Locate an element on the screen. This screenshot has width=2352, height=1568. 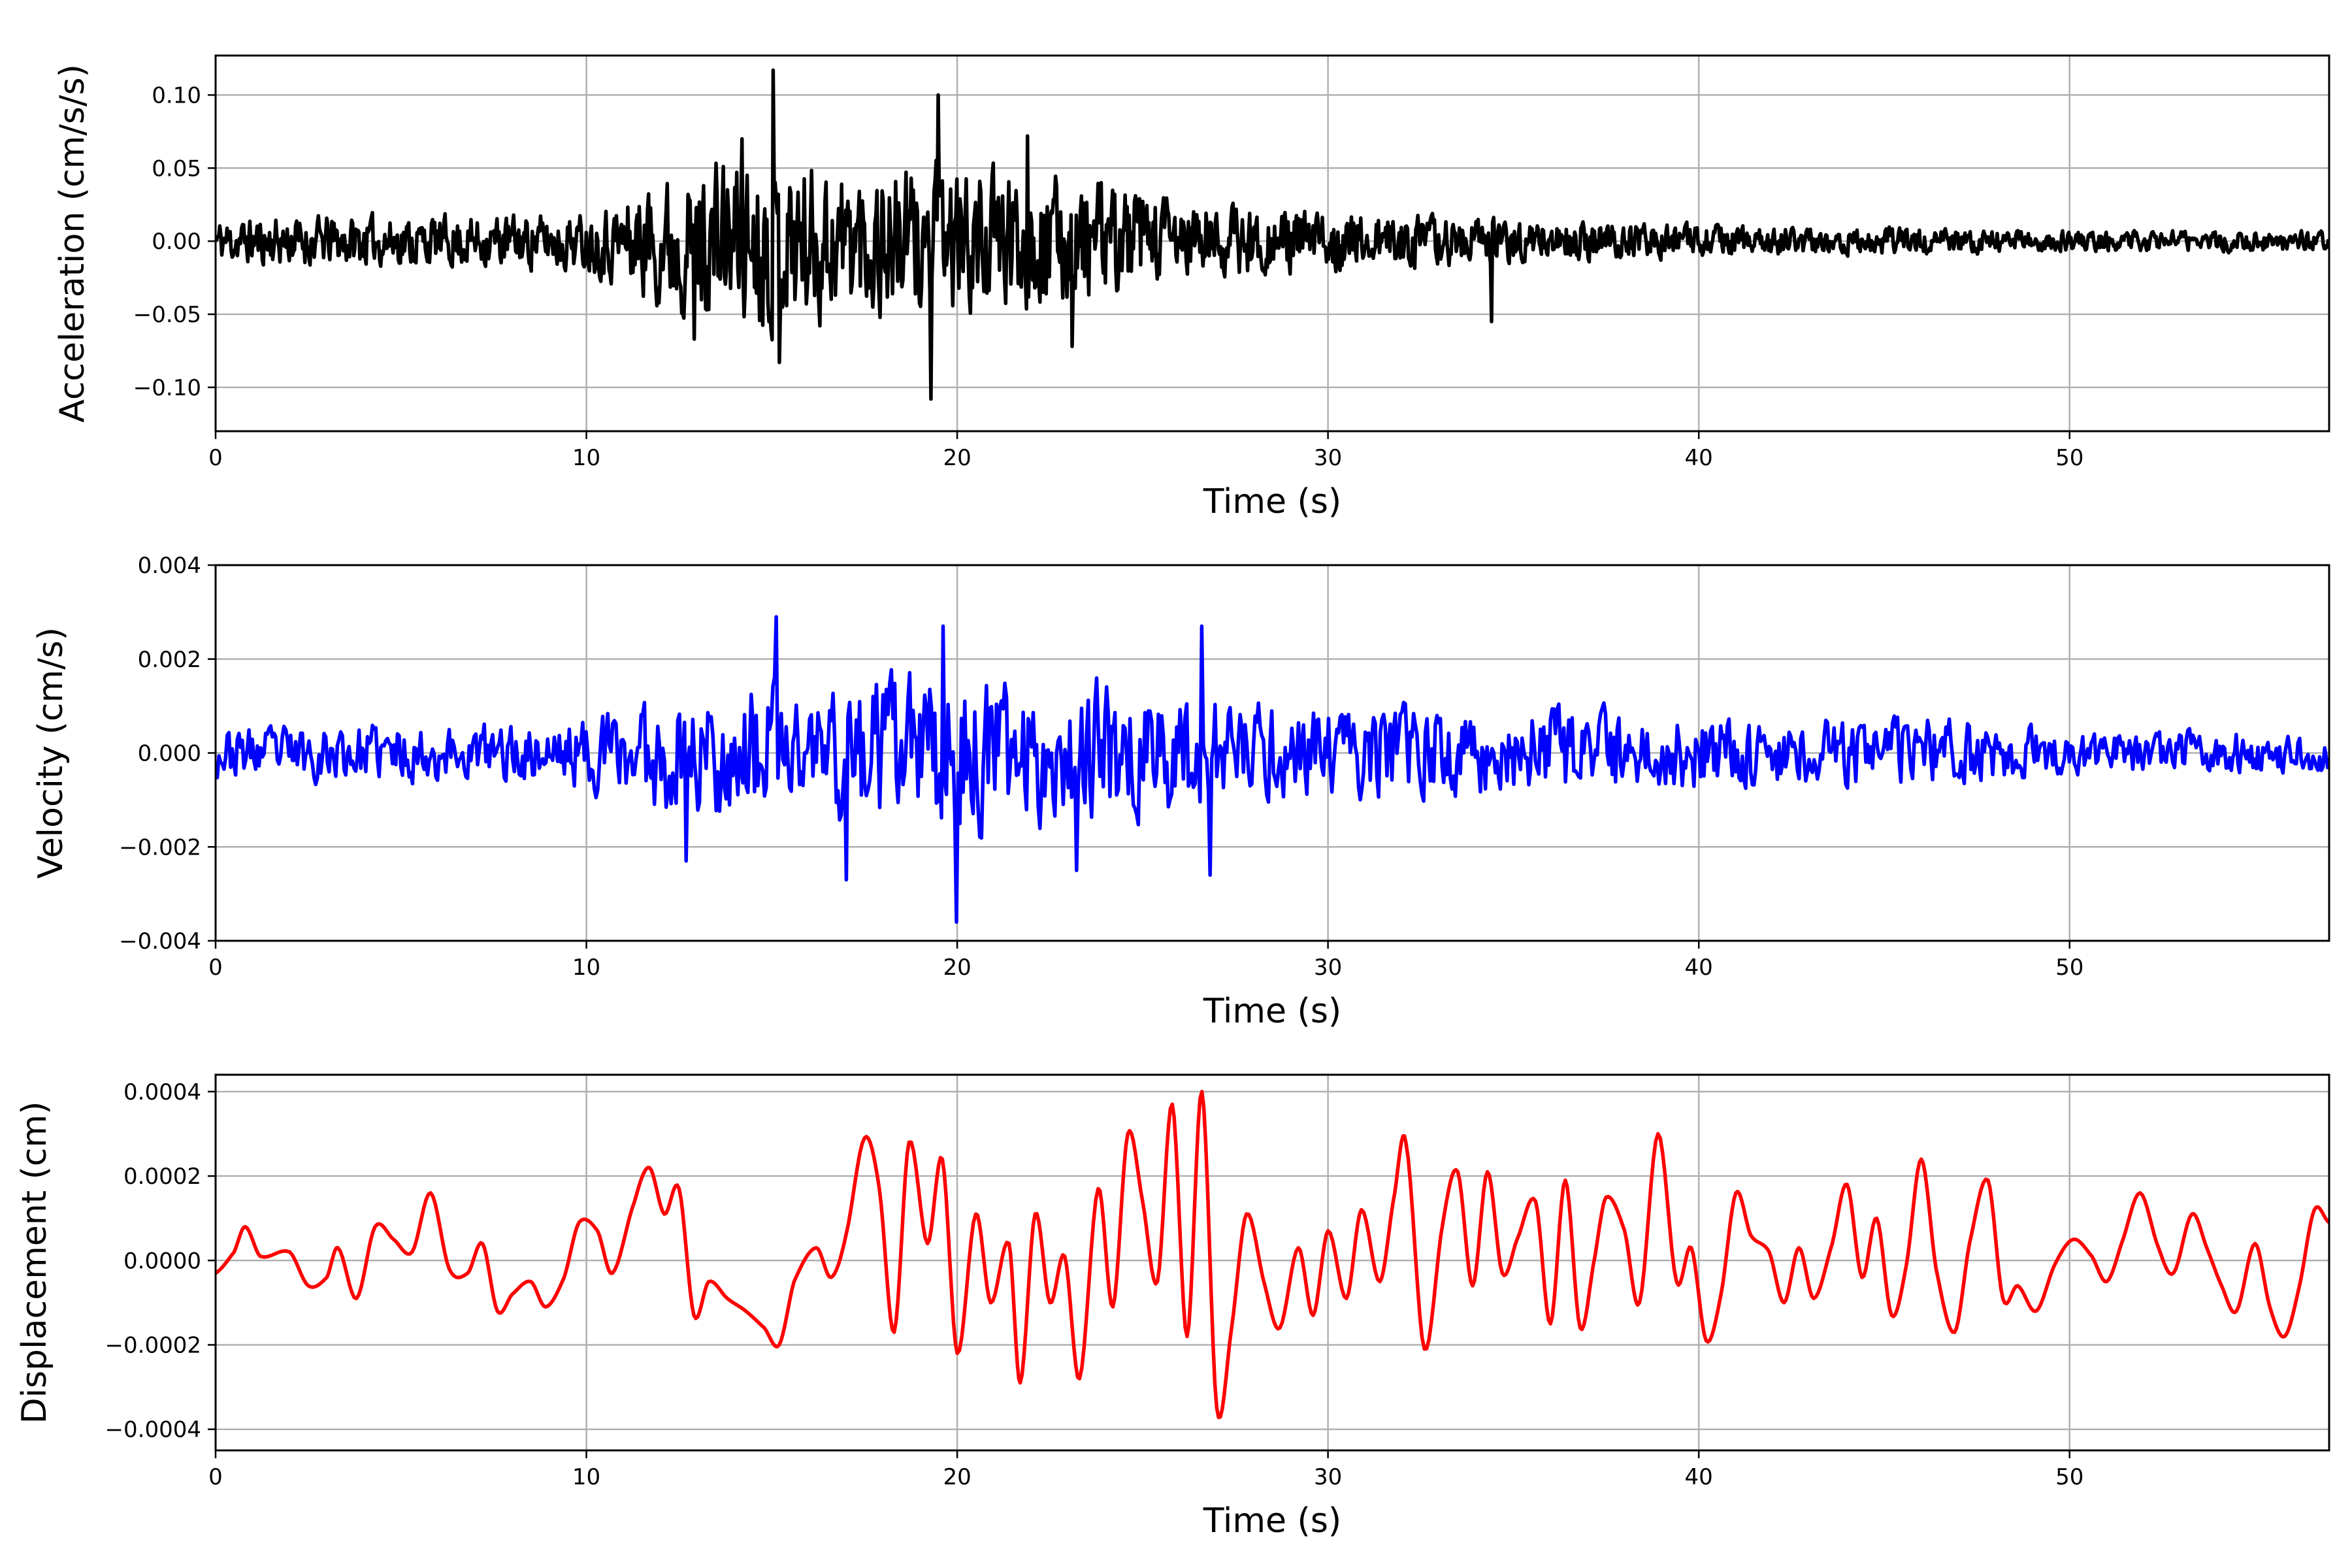
y-tick-label: −0.0004 is located at coordinates (153, 1430).